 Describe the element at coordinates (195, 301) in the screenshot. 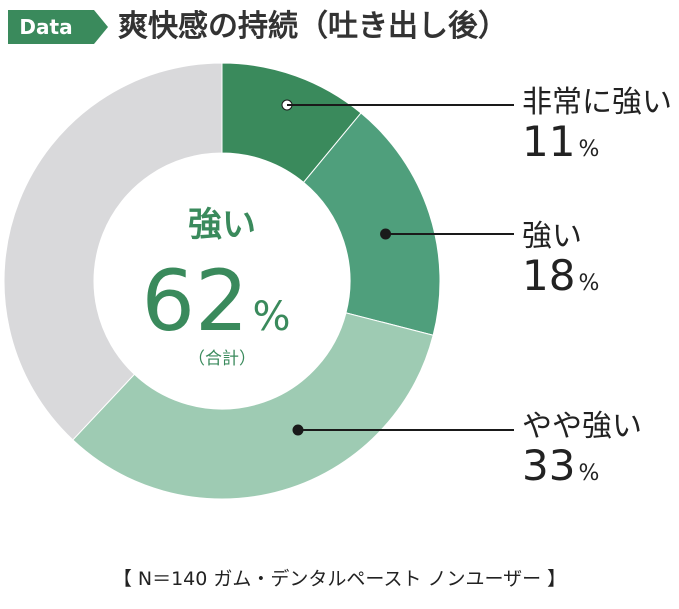

I see `center-value-number: 62` at that location.